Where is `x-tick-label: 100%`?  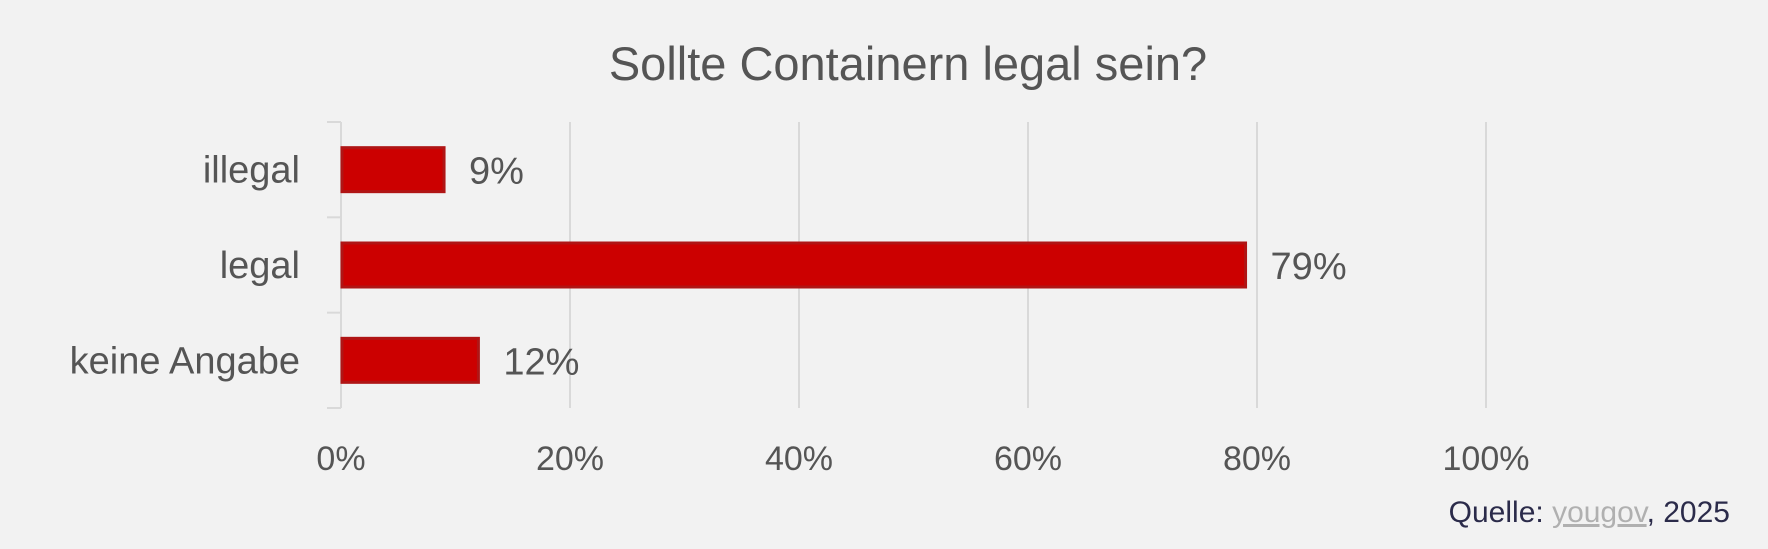
x-tick-label: 100% is located at coordinates (1486, 459).